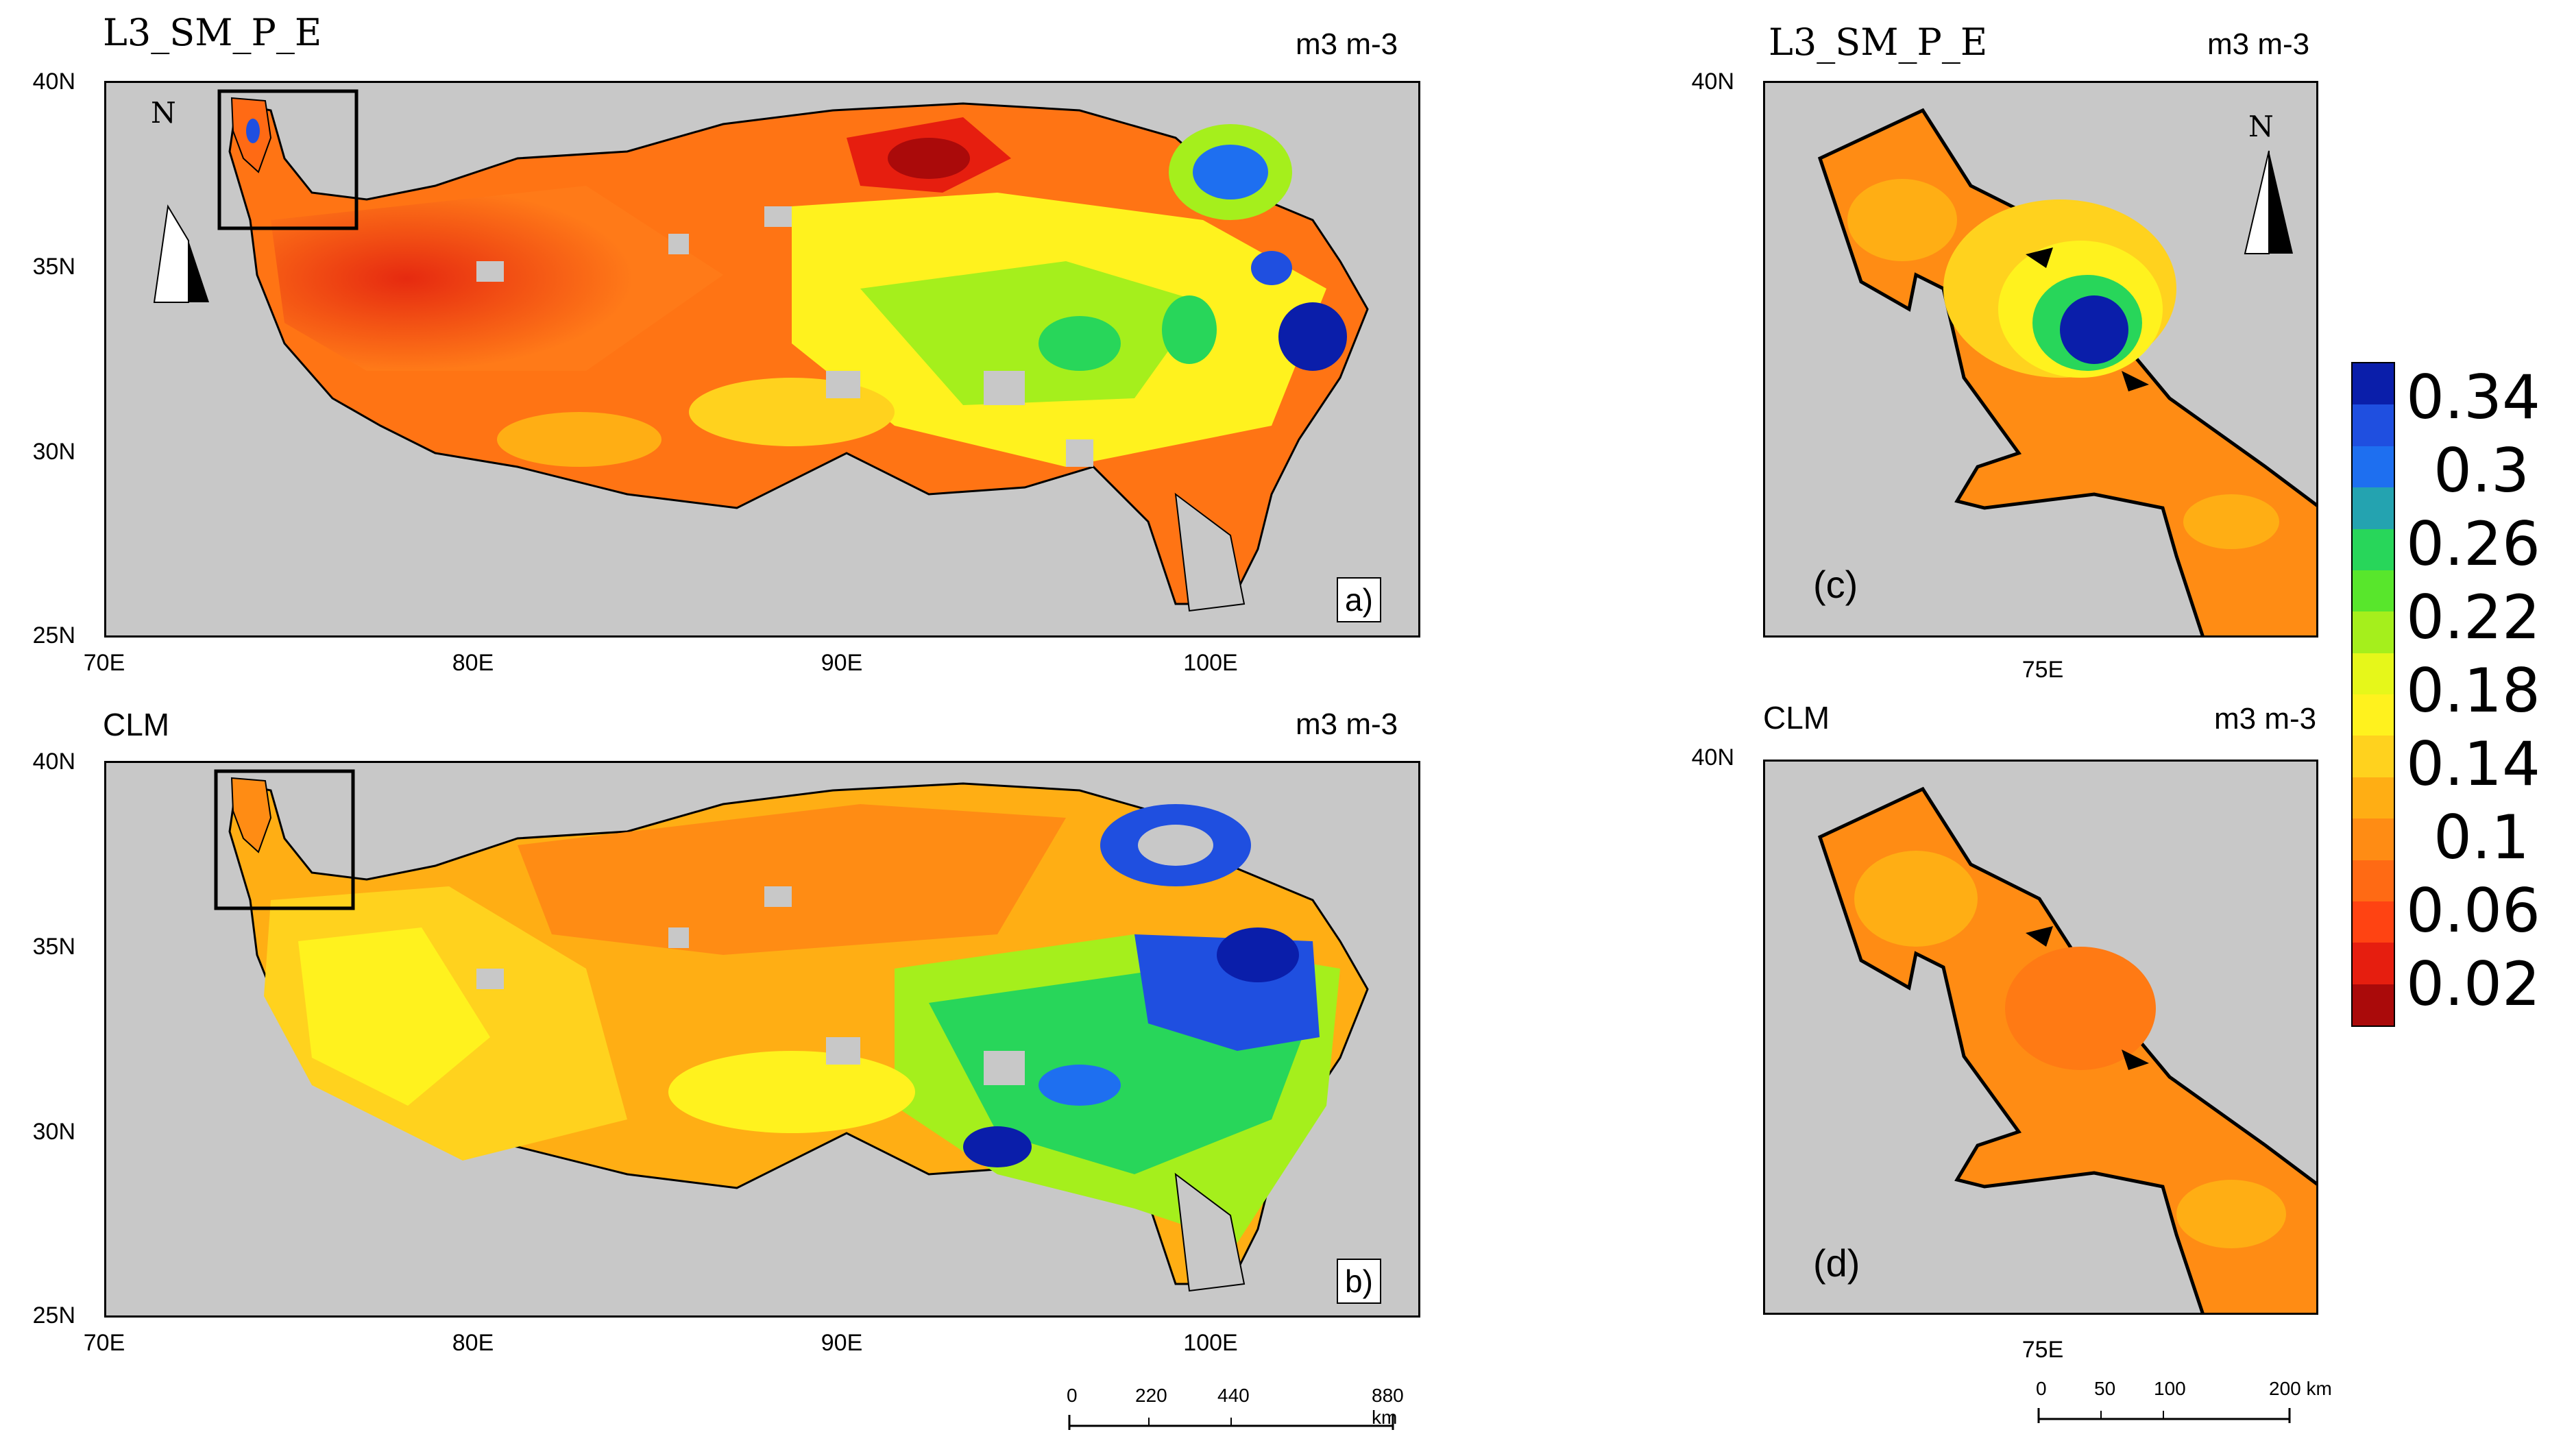 Image resolution: width=2550 pixels, height=1456 pixels. I want to click on zoom-scale-0: 0, so click(2041, 1388).